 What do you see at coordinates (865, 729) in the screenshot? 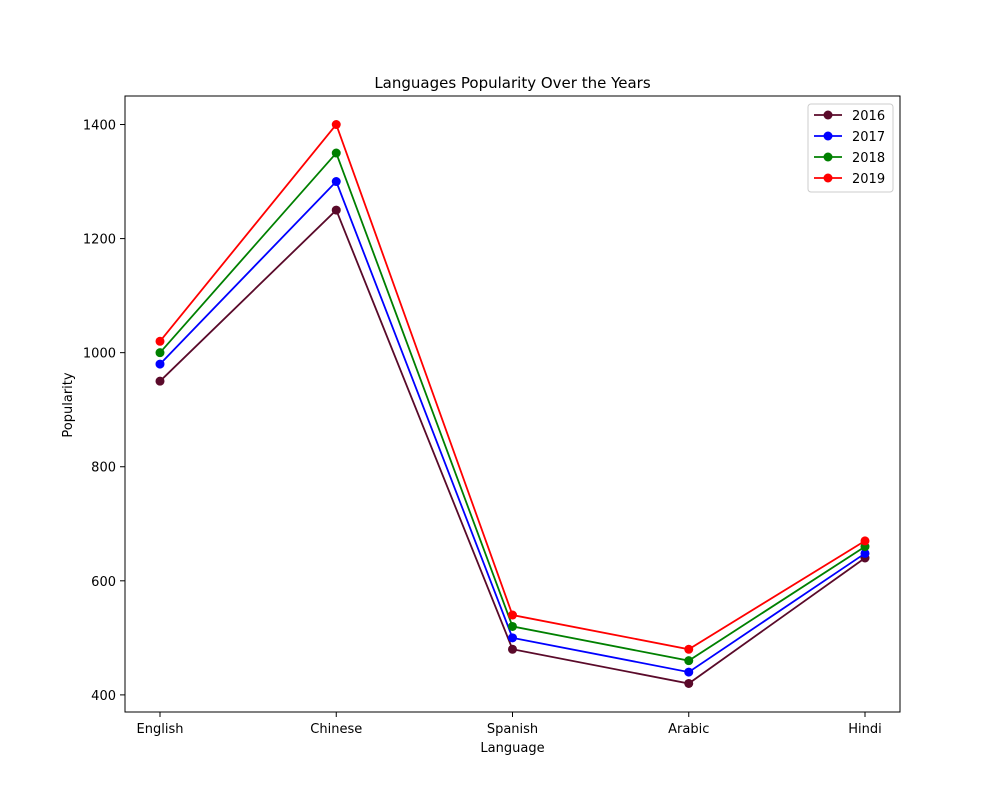
I see `x-tick-label: Hindi` at bounding box center [865, 729].